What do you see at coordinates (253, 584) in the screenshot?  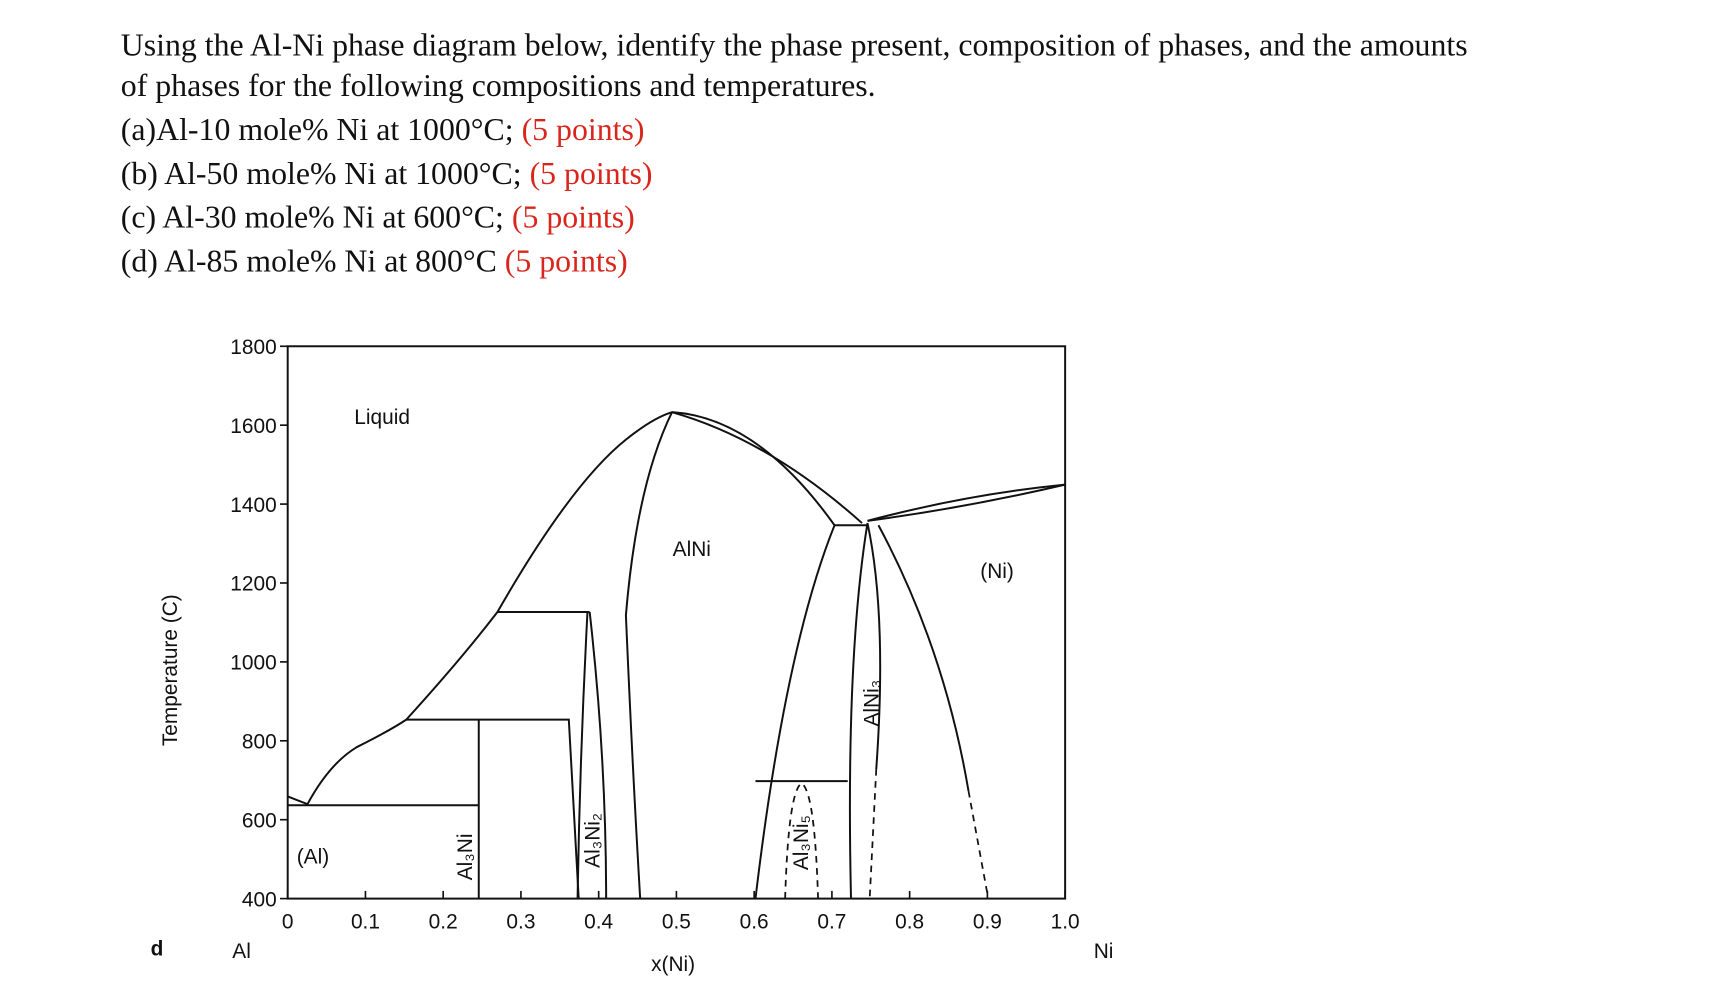 I see `y-tick-label: 1200` at bounding box center [253, 584].